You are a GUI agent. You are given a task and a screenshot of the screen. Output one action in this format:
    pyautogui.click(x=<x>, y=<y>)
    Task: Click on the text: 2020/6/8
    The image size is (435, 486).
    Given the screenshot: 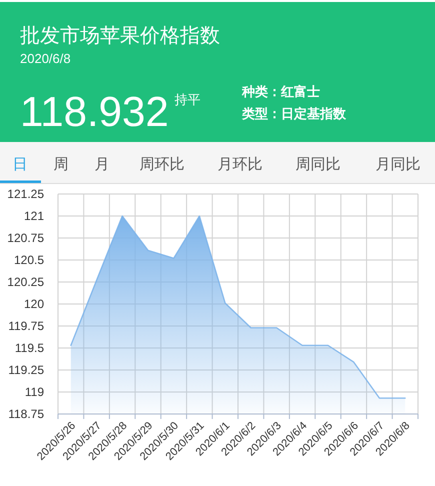 What is the action you would take?
    pyautogui.click(x=45, y=58)
    